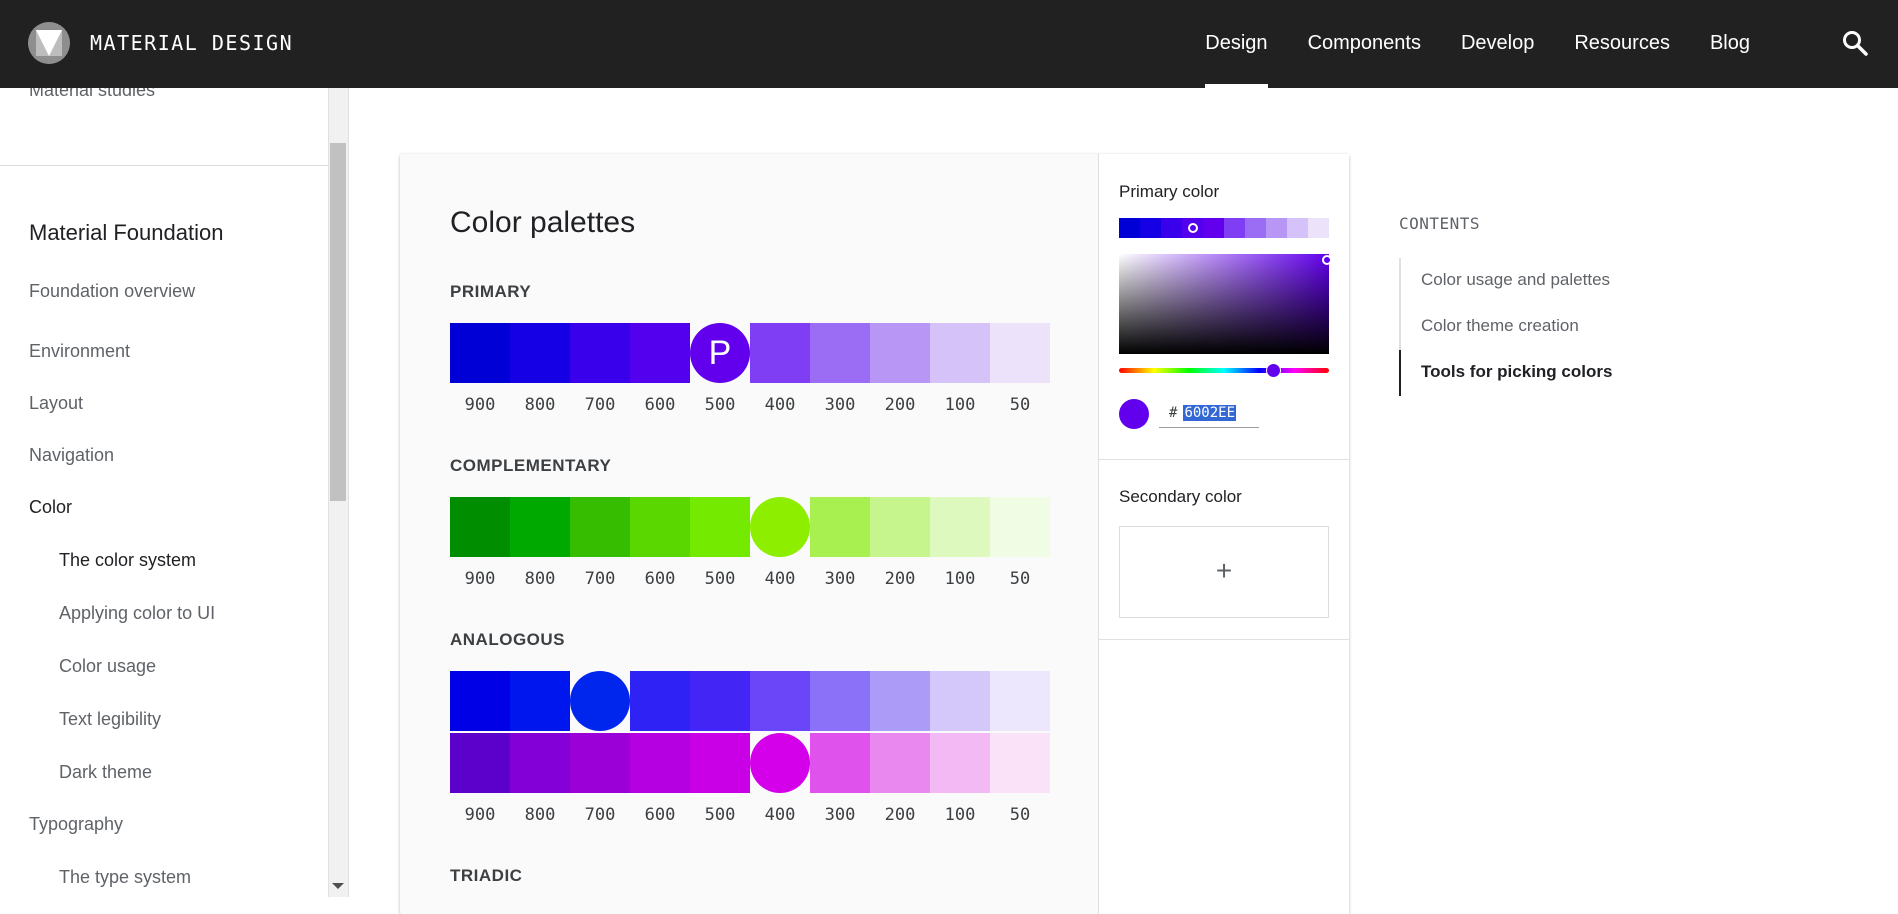 This screenshot has height=914, width=1898. What do you see at coordinates (137, 613) in the screenshot?
I see `sidebar-item-applying-color-to-ui: Applying color to UI` at bounding box center [137, 613].